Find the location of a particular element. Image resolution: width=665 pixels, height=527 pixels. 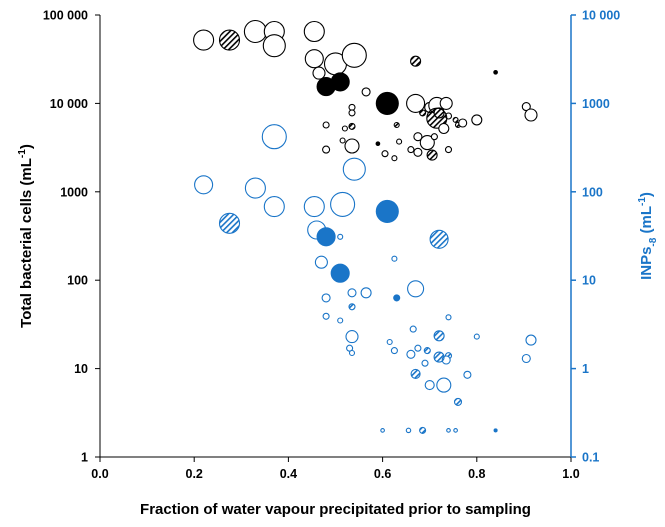

y-right-tick-label: 1000 is located at coordinates (596, 104).